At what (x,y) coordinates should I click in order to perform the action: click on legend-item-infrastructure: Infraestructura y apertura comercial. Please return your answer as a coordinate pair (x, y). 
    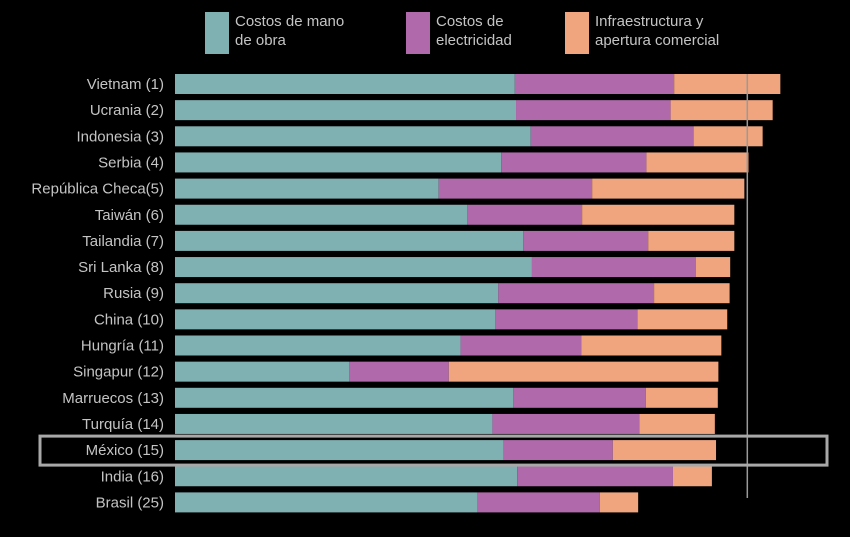
    Looking at the image, I should click on (662, 33).